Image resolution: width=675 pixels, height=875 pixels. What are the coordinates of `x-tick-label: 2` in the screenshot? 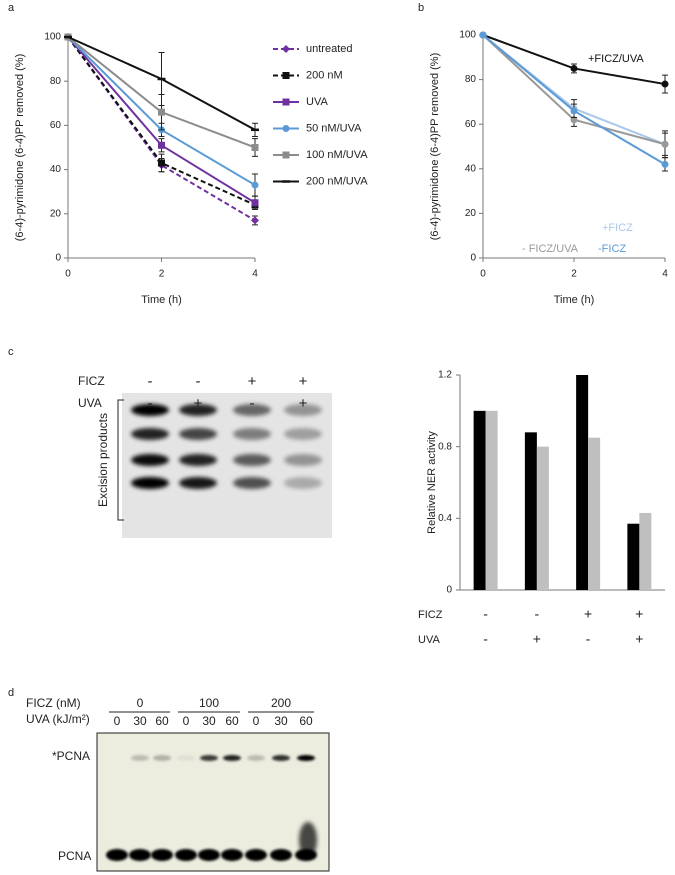 It's located at (162, 274).